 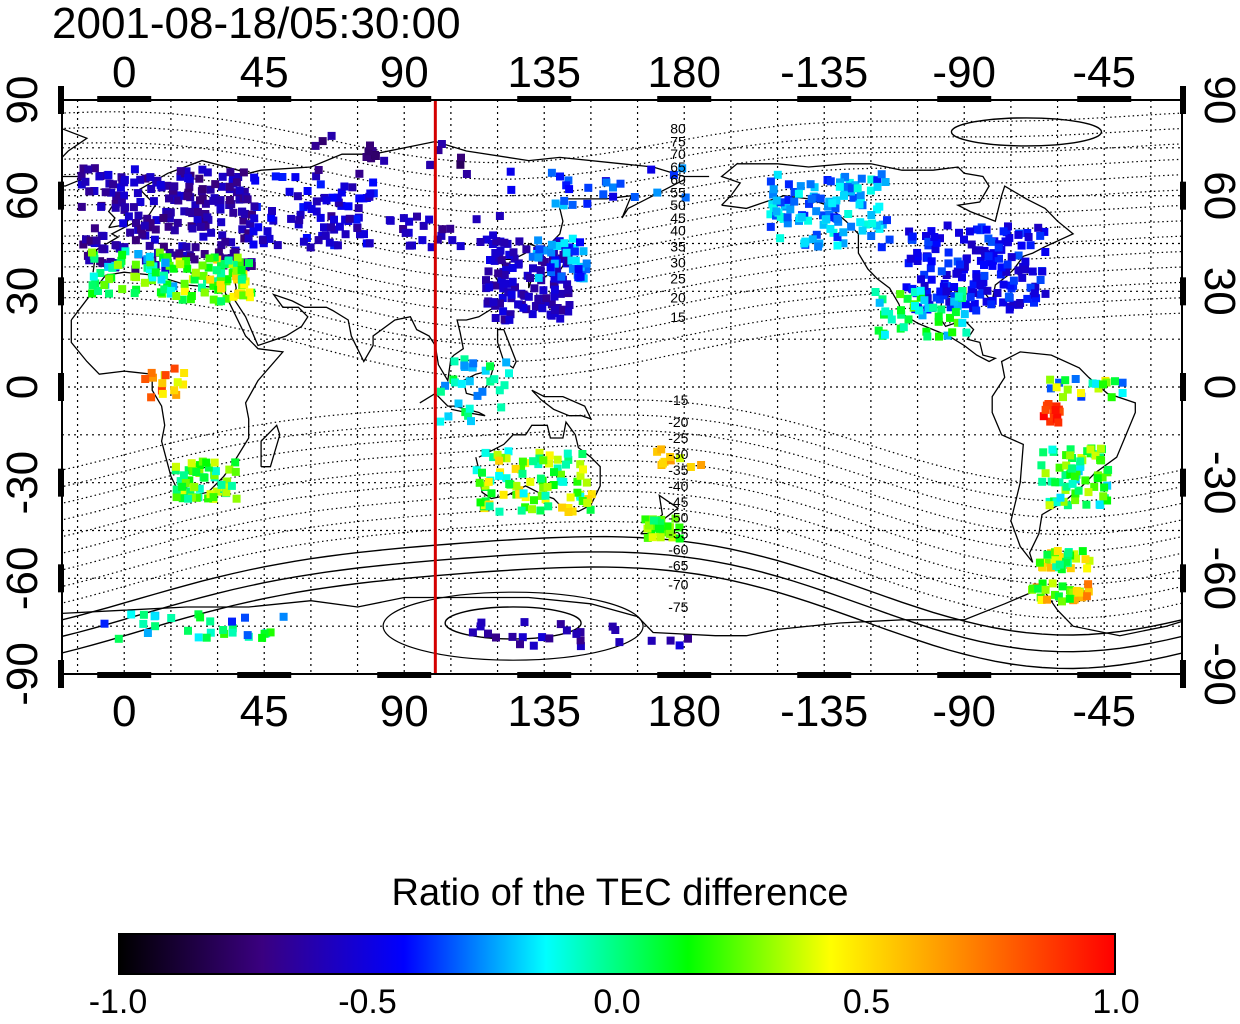 What do you see at coordinates (562, 405) in the screenshot?
I see `coastline` at bounding box center [562, 405].